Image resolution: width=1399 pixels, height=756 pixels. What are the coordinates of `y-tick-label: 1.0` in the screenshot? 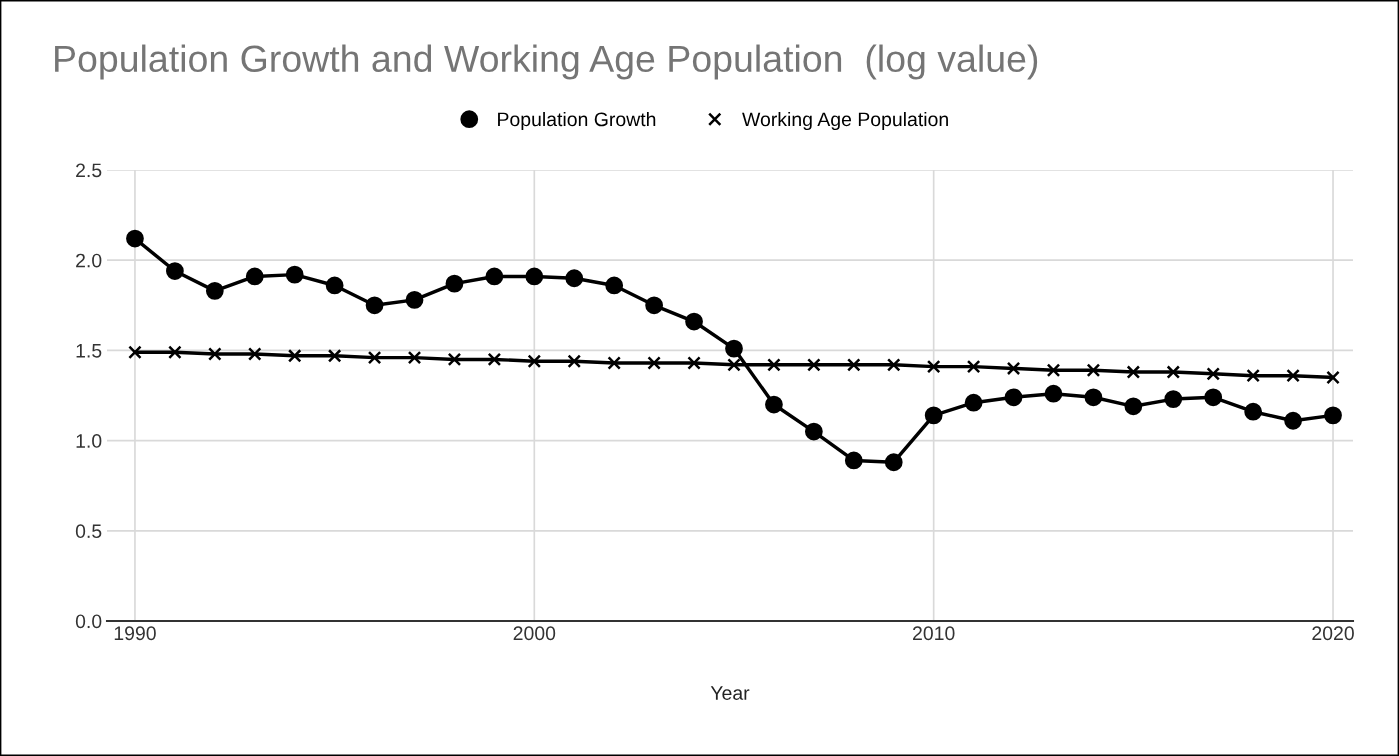 It's located at (89, 441).